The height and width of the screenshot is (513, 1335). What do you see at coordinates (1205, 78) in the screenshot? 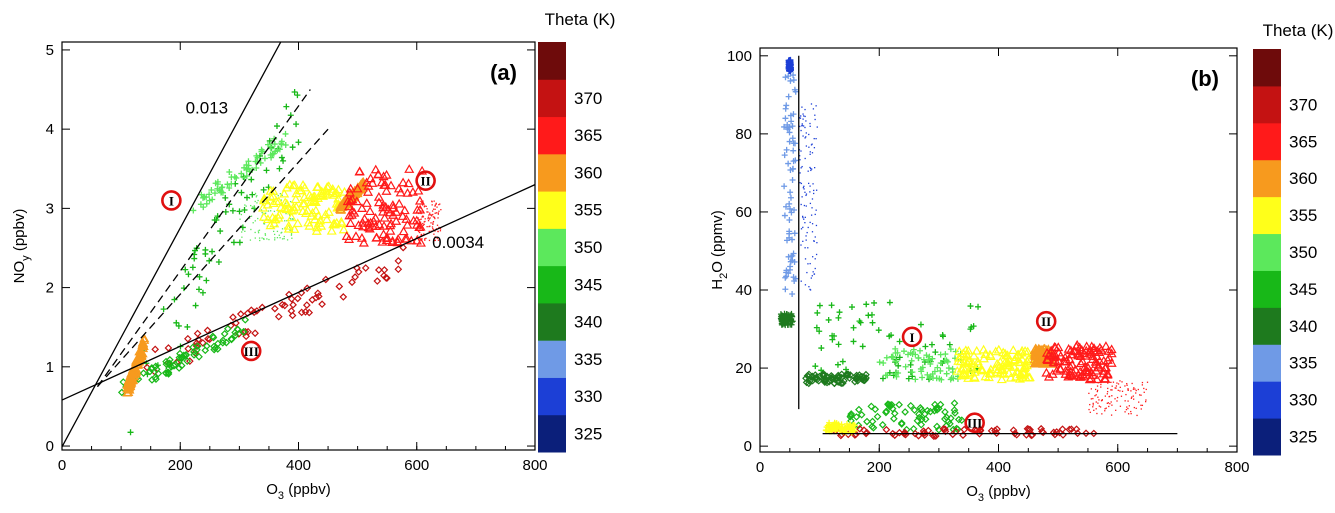
I see `panel-label: (b)` at bounding box center [1205, 78].